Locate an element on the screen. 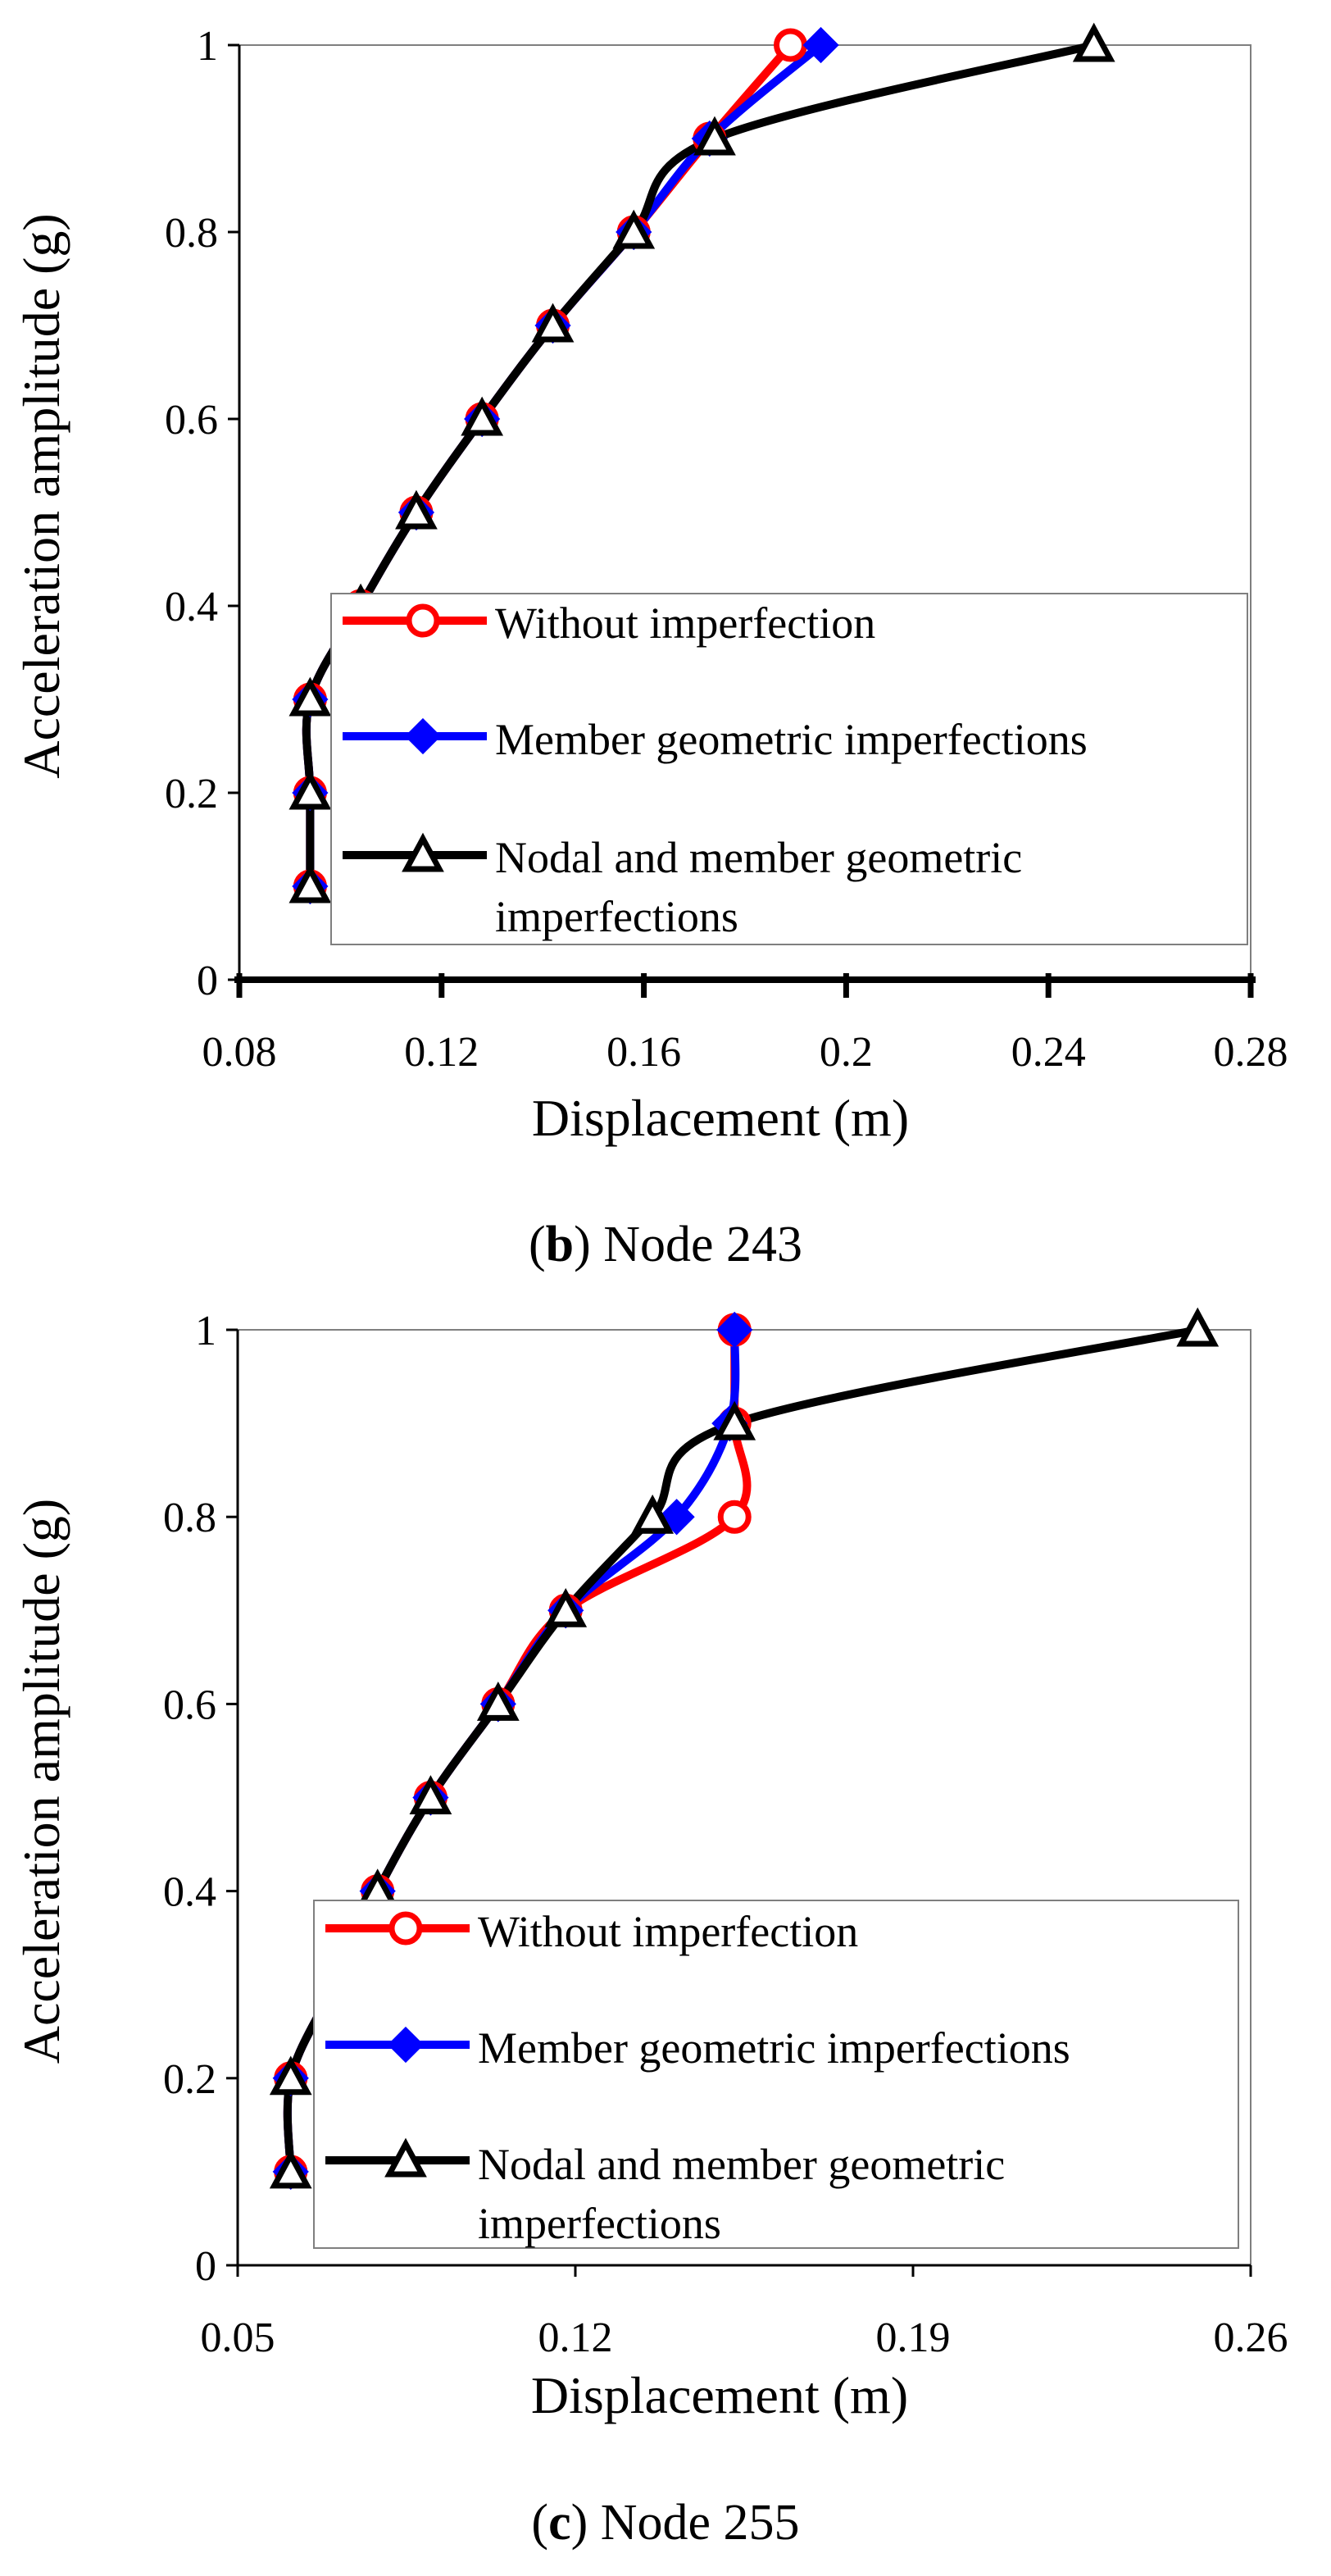 The image size is (1331, 2576). x-tick-label: 0.19 is located at coordinates (913, 2337).